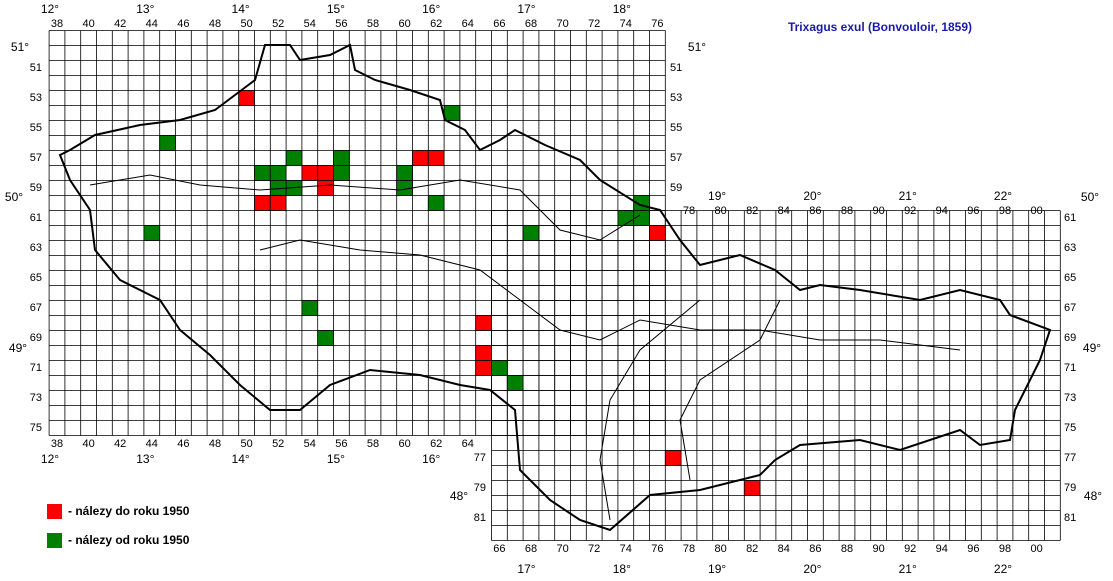  Describe the element at coordinates (676, 68) in the screenshot. I see `row-label: 51` at that location.